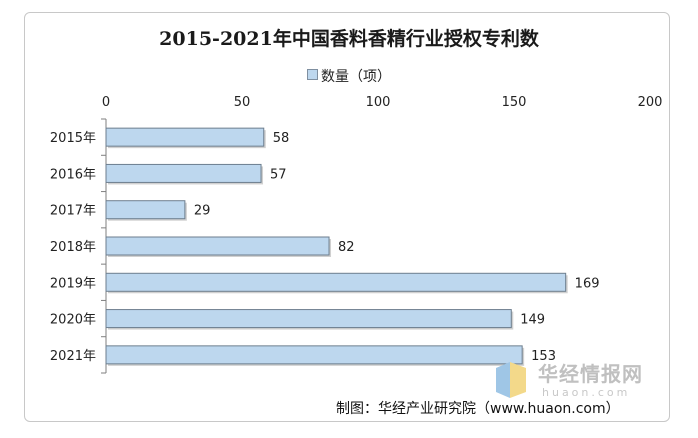 The height and width of the screenshot is (438, 698). I want to click on chart-title: 2015-2021年中国香料香精行业授权专利数, so click(349, 39).